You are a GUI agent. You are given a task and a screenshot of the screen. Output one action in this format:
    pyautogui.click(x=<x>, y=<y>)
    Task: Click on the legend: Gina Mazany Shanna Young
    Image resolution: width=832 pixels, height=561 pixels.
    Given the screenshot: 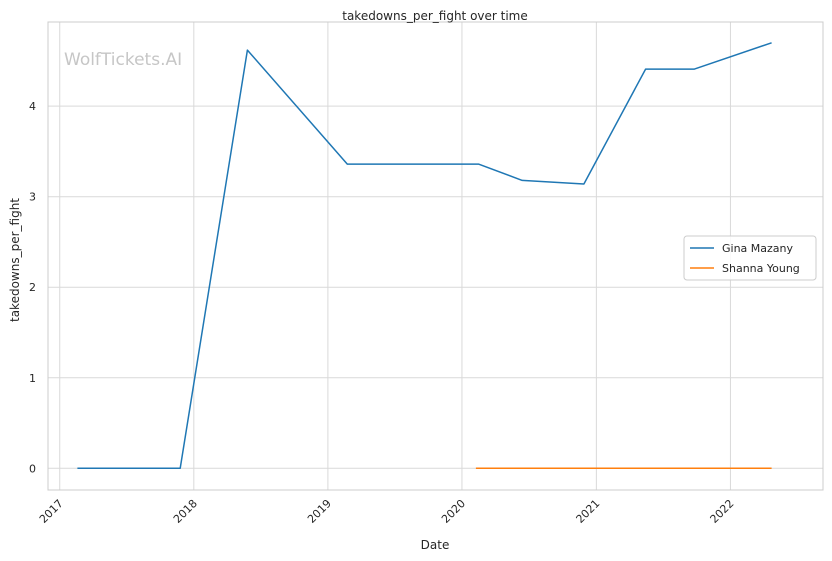 What is the action you would take?
    pyautogui.click(x=750, y=258)
    